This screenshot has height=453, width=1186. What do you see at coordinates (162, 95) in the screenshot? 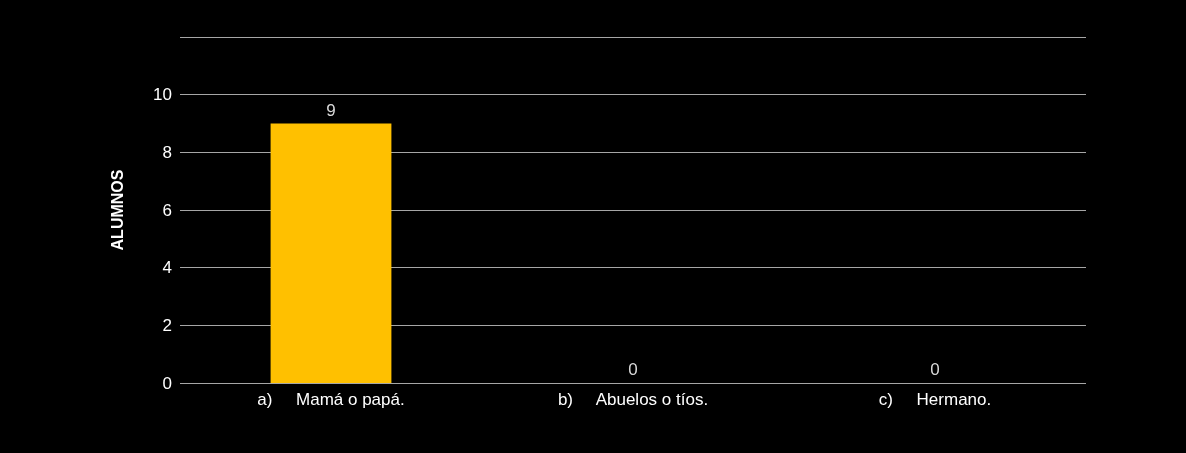
I see `y-tick-label: 10` at bounding box center [162, 95].